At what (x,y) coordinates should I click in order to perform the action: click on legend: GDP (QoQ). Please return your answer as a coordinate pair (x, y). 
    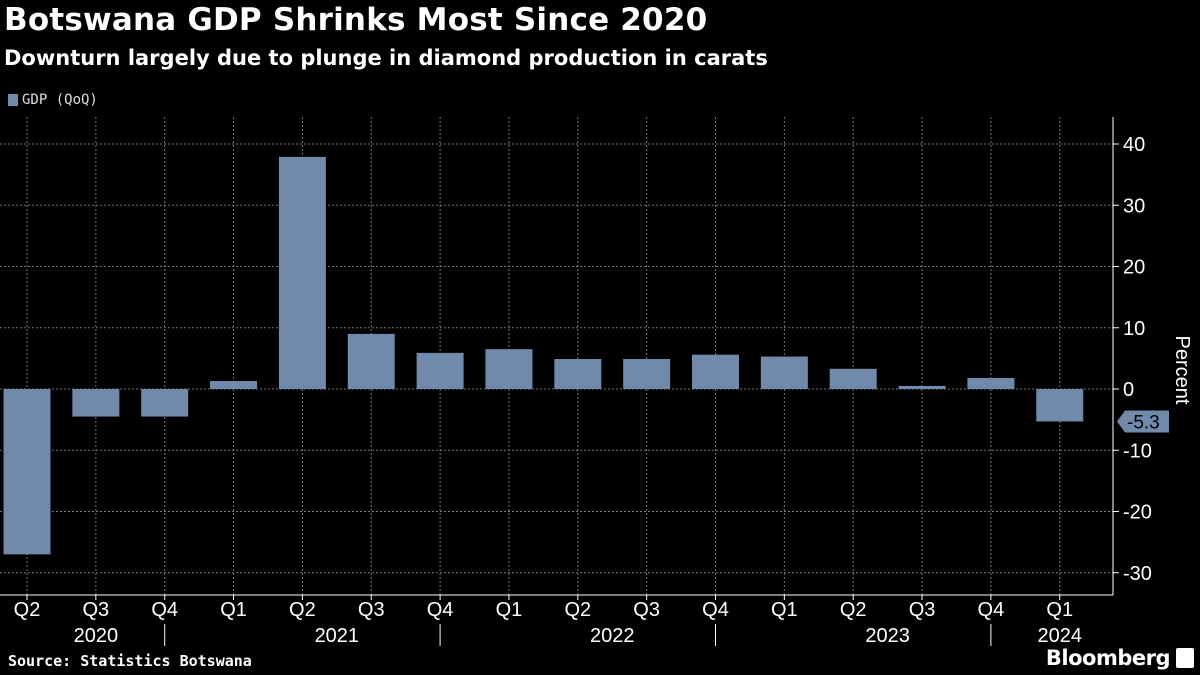
    Looking at the image, I should click on (53, 100).